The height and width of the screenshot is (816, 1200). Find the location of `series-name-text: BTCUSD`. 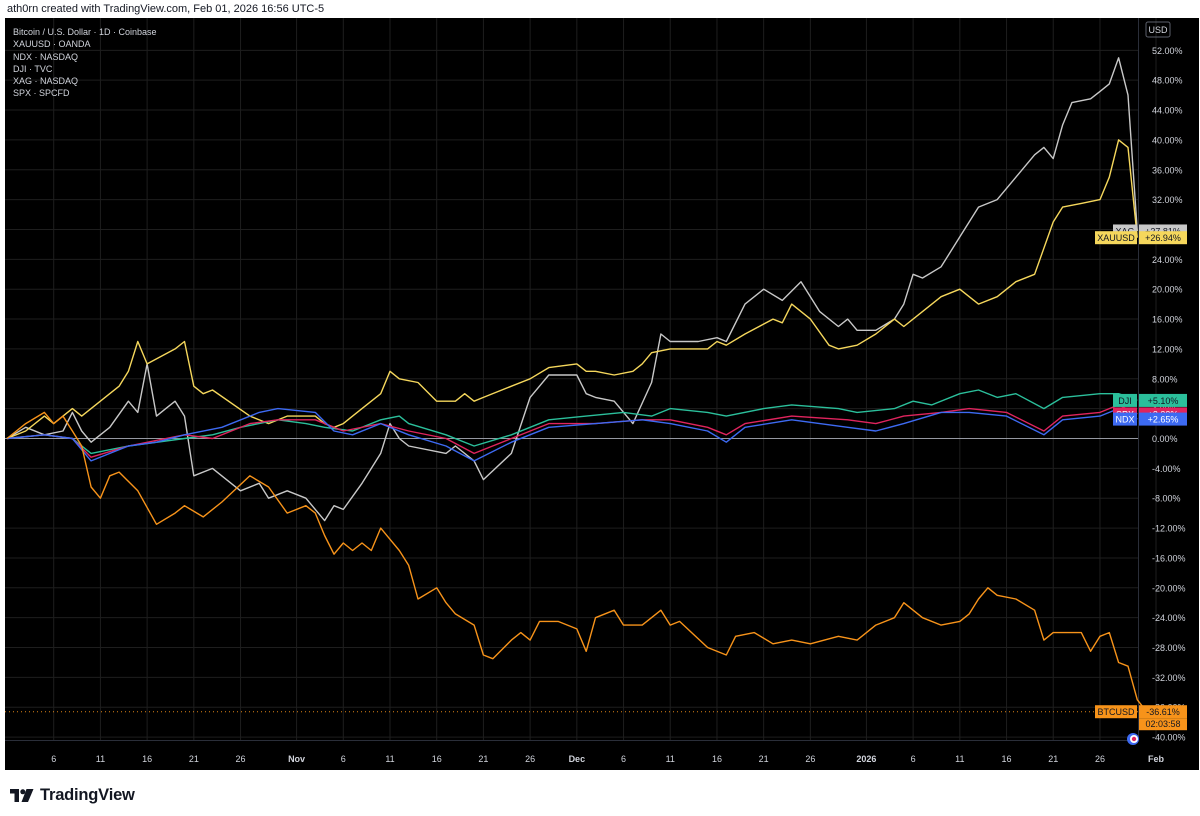

series-name-text: BTCUSD is located at coordinates (1116, 712).